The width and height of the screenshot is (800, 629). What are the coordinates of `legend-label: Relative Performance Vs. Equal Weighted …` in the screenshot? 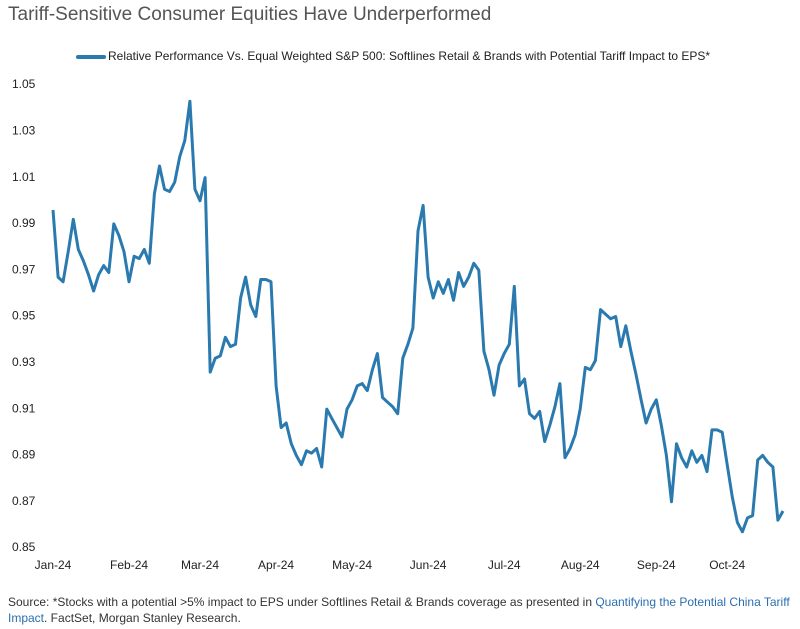 It's located at (409, 56).